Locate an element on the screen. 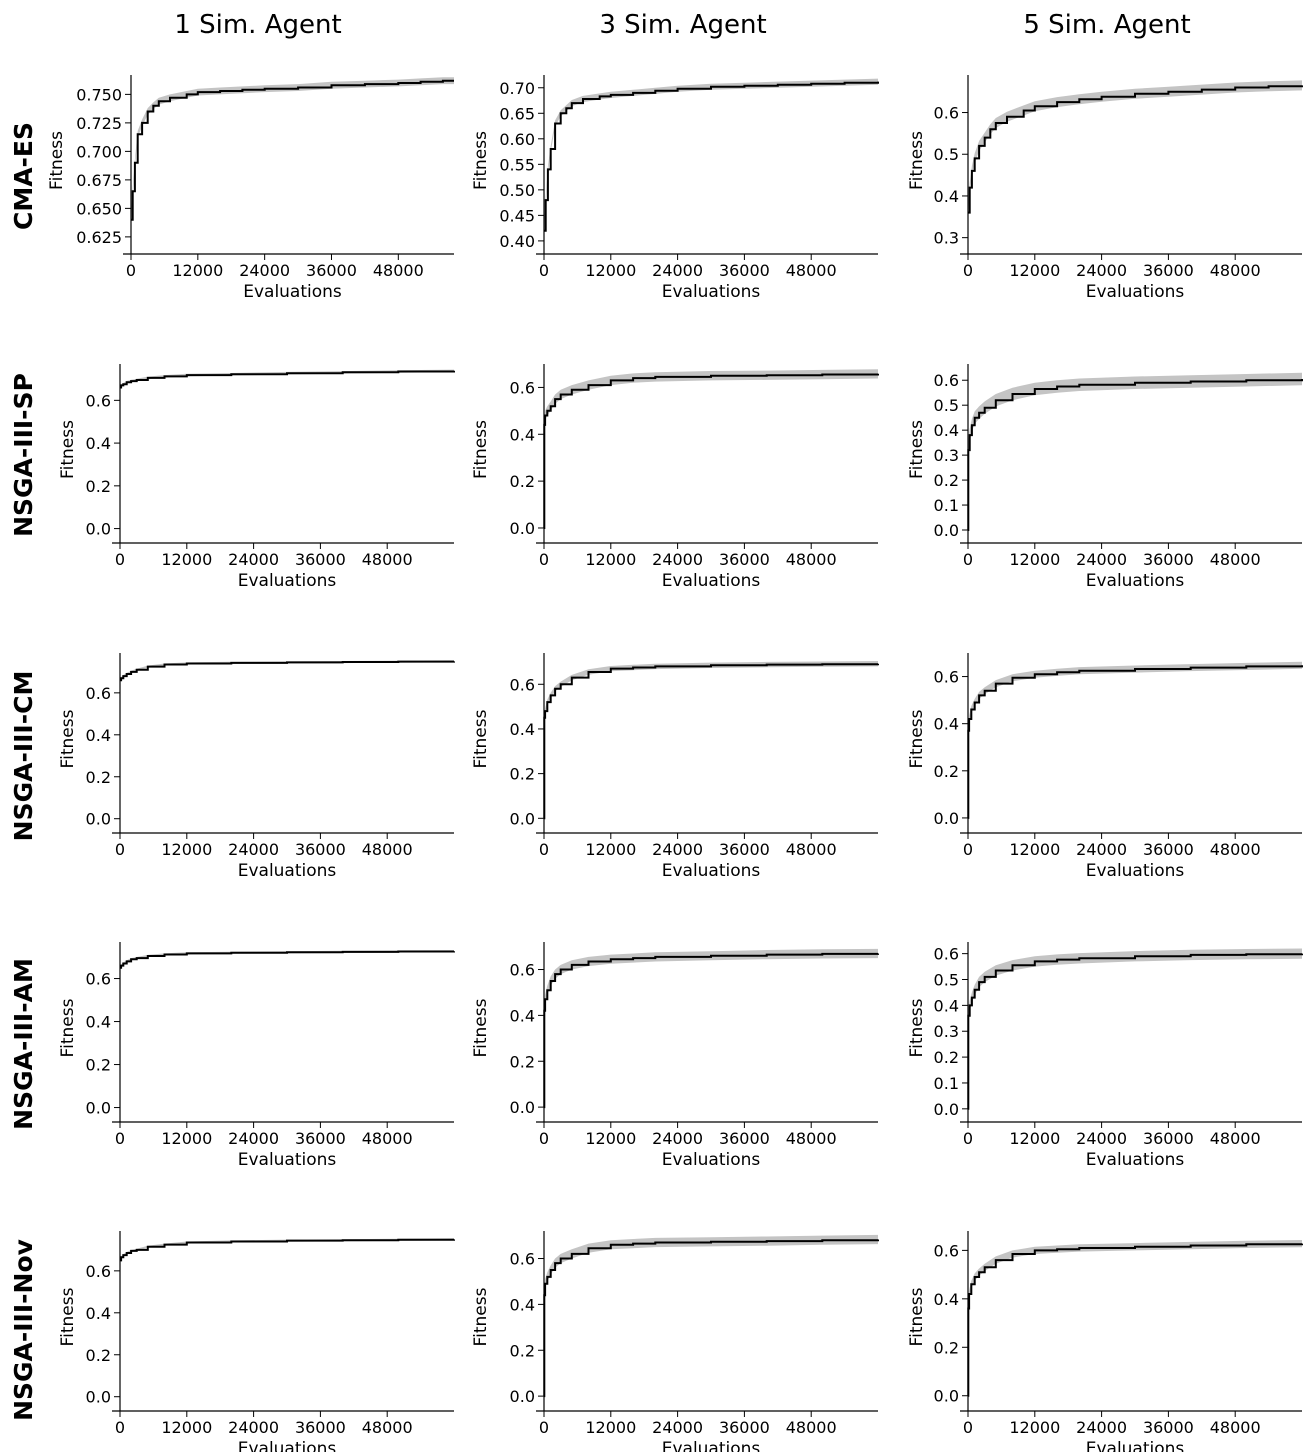  y-tick-label: 0.675 is located at coordinates (99, 180).